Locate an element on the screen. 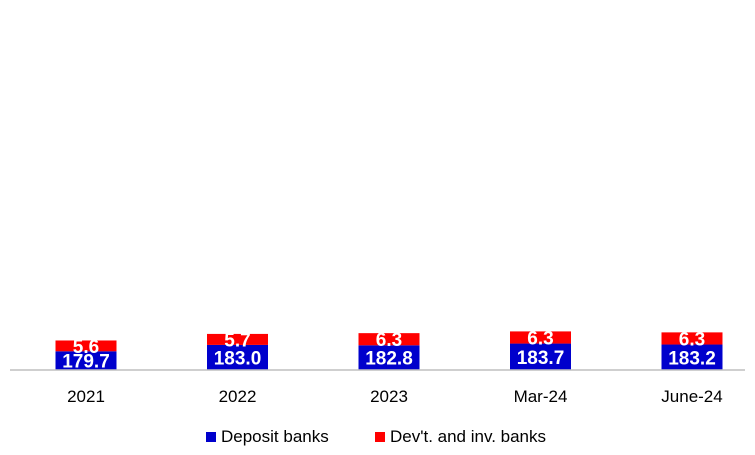  x-tick-label-2023: 2023 is located at coordinates (389, 396).